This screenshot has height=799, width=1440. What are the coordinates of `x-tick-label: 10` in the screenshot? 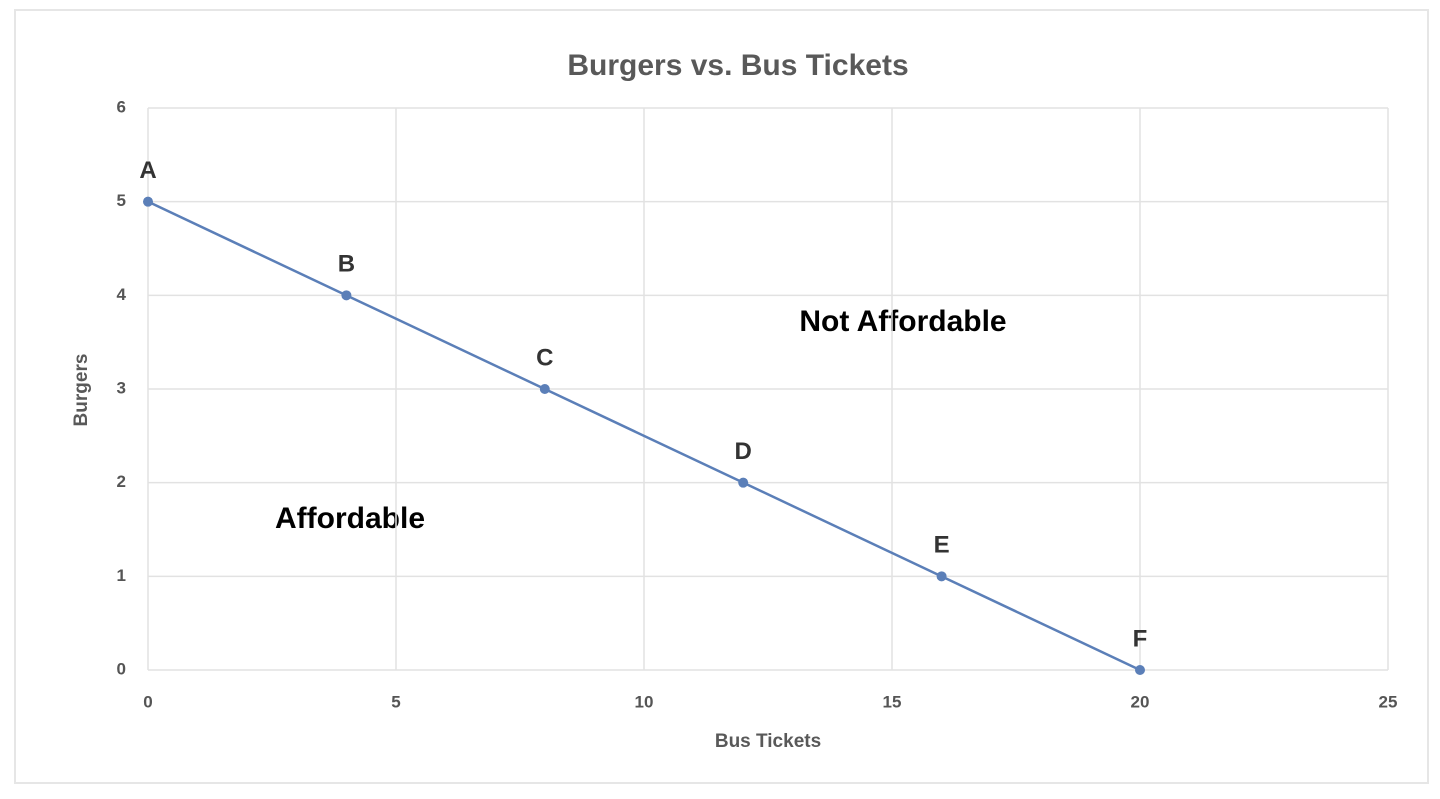 It's located at (644, 701).